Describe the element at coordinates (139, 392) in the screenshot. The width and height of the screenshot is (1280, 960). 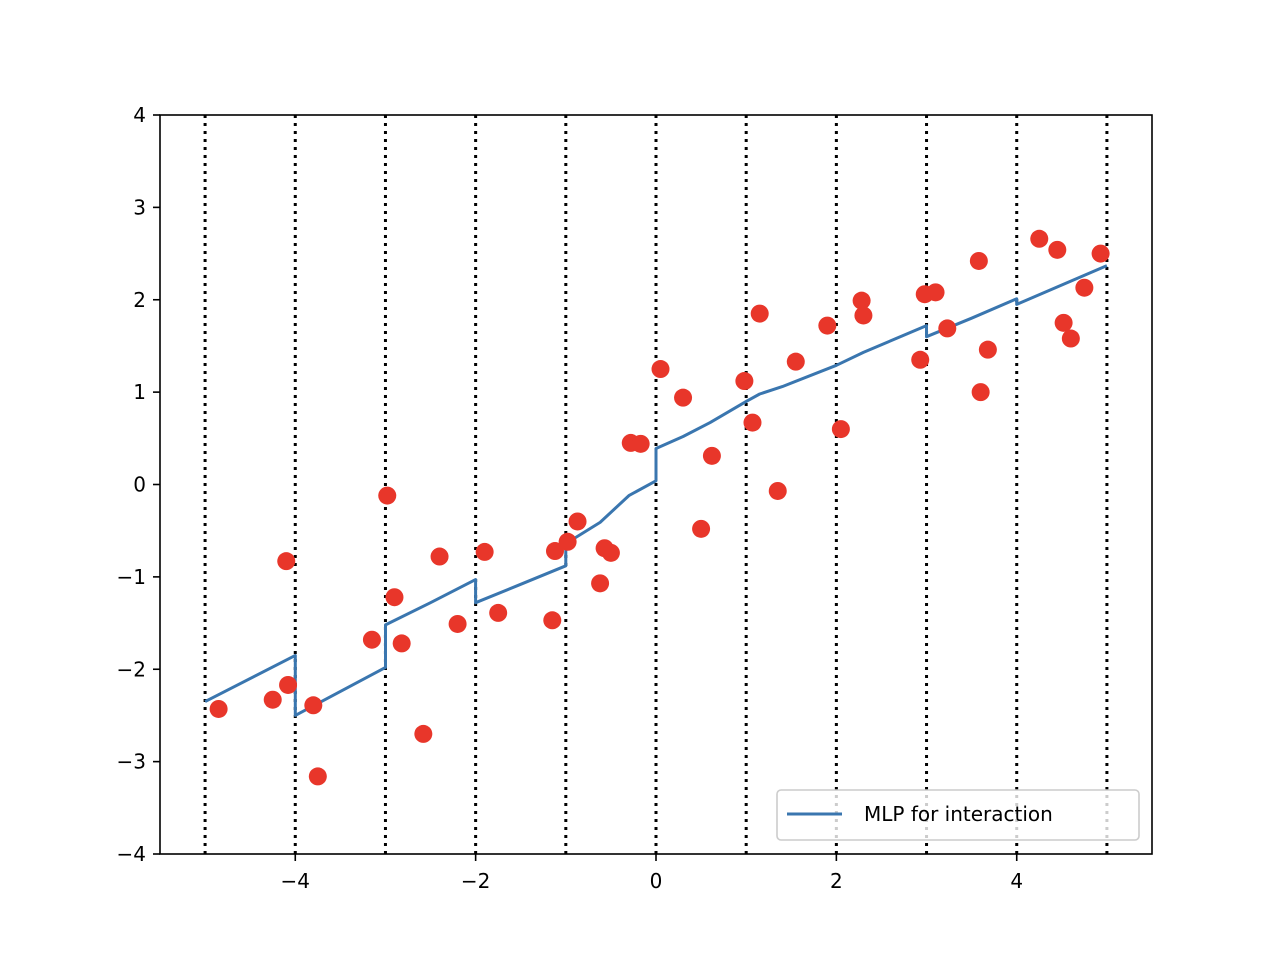
I see `y-tick-label: 1` at that location.